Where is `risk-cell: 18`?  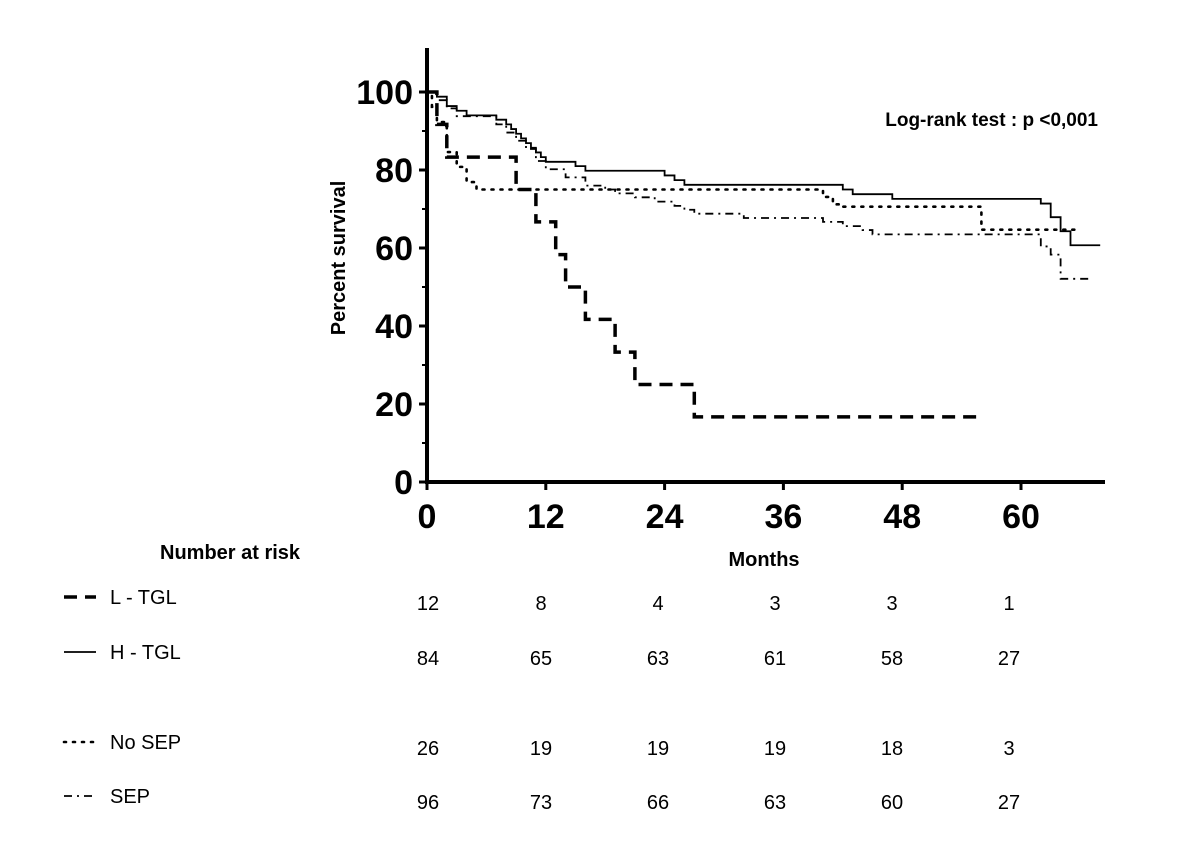 risk-cell: 18 is located at coordinates (892, 749).